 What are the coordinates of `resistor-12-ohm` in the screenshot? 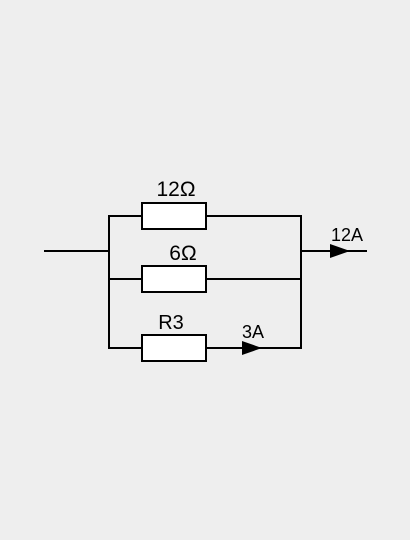 It's located at (174, 216).